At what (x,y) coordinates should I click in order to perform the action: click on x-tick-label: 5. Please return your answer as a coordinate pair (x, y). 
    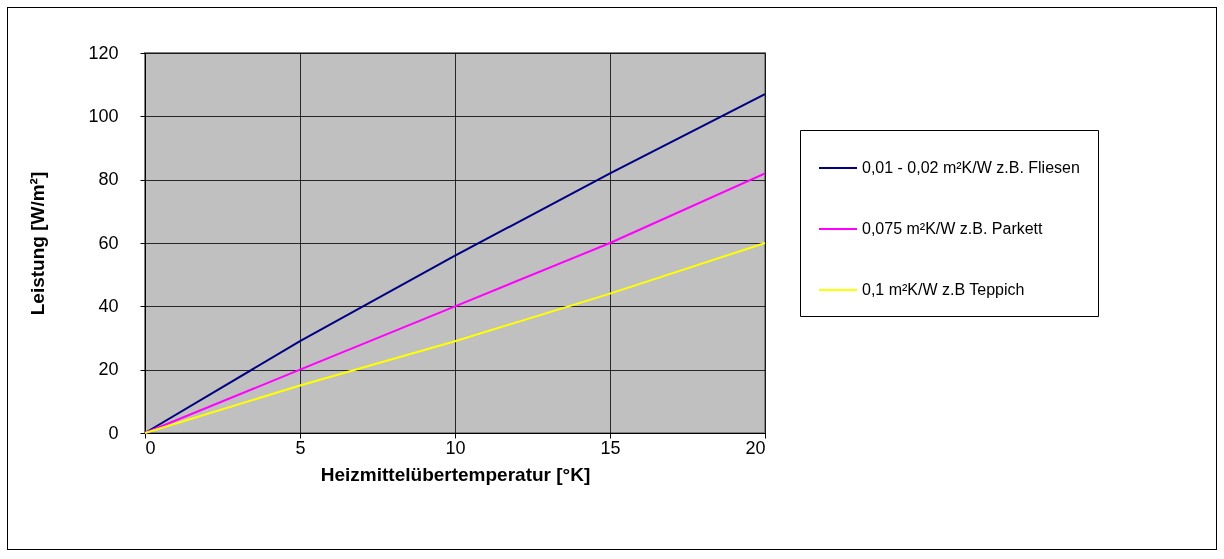
    Looking at the image, I should click on (300, 447).